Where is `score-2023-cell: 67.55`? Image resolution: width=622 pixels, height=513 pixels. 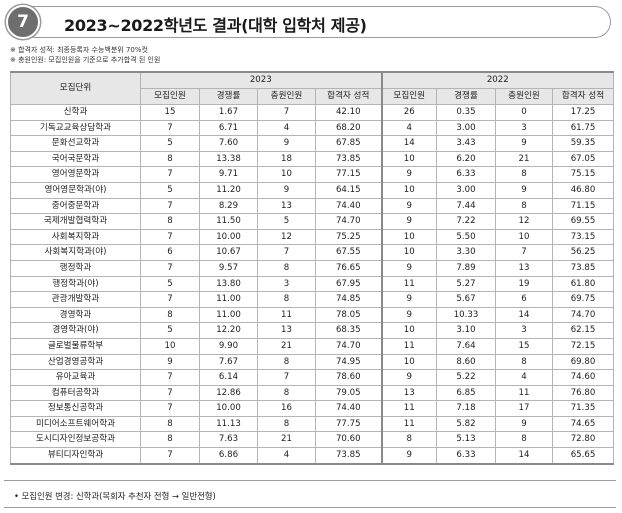 score-2023-cell: 67.55 is located at coordinates (348, 252).